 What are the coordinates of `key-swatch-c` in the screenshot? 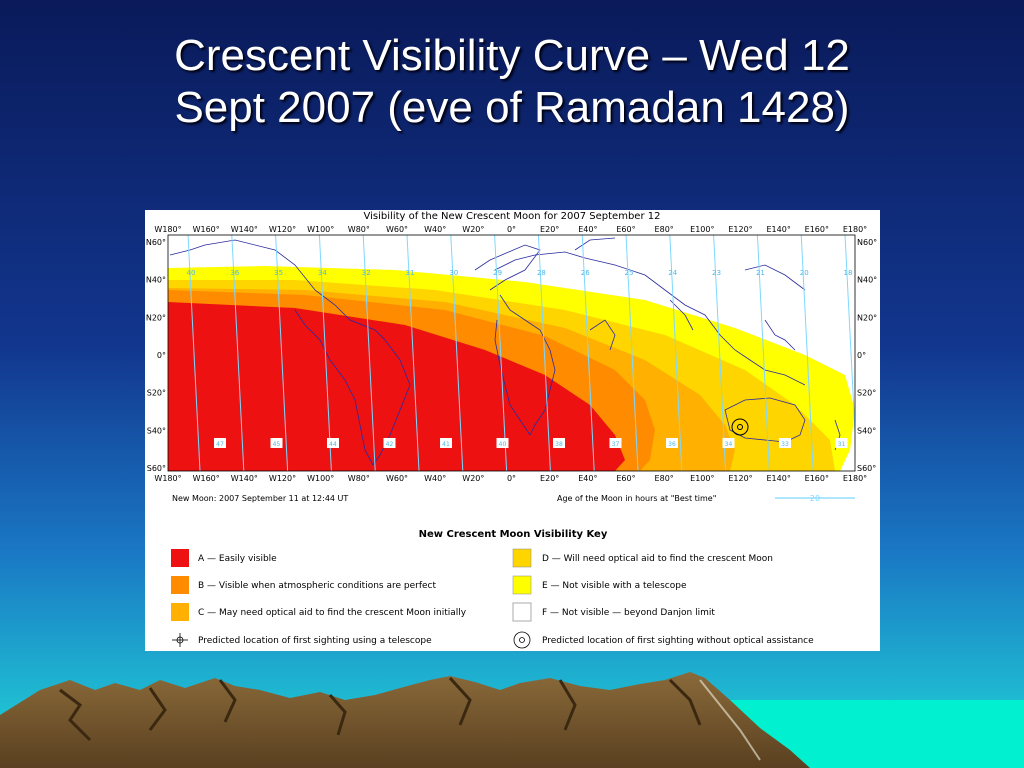 It's located at (180, 612).